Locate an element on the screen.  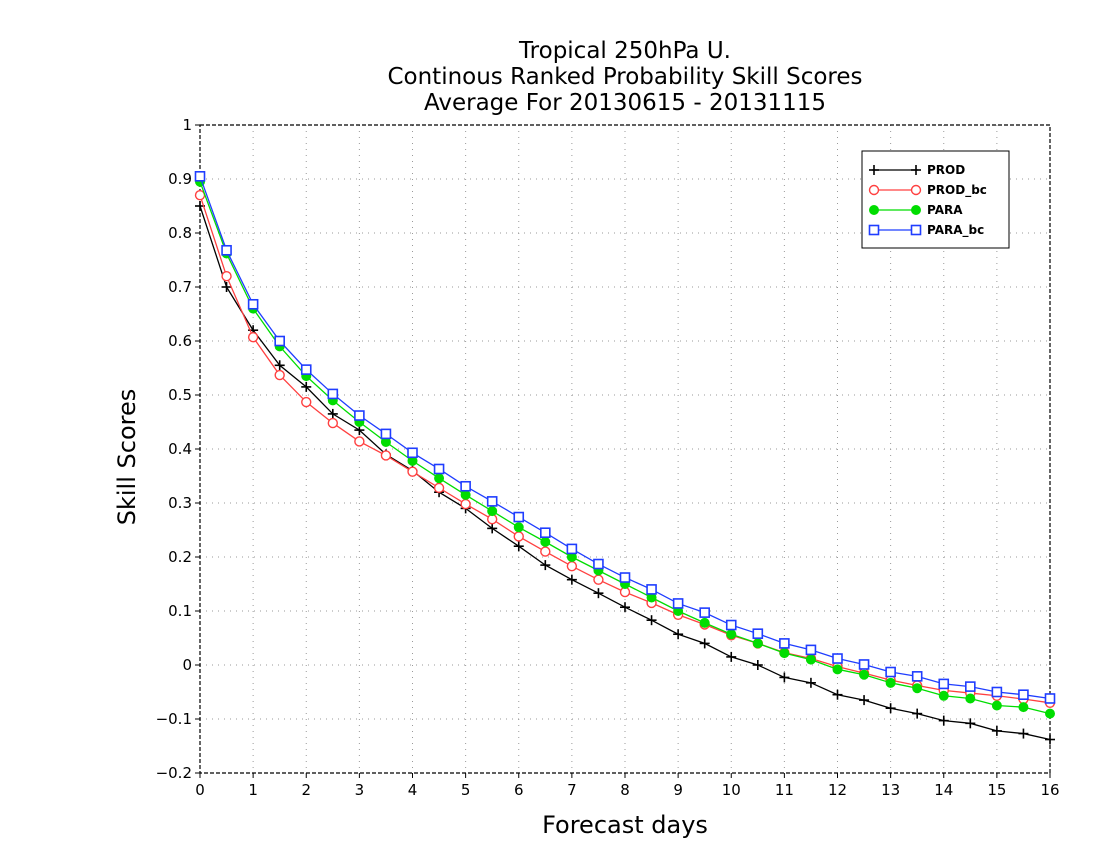
y-tick-label: −0.2 is located at coordinates (174, 773).